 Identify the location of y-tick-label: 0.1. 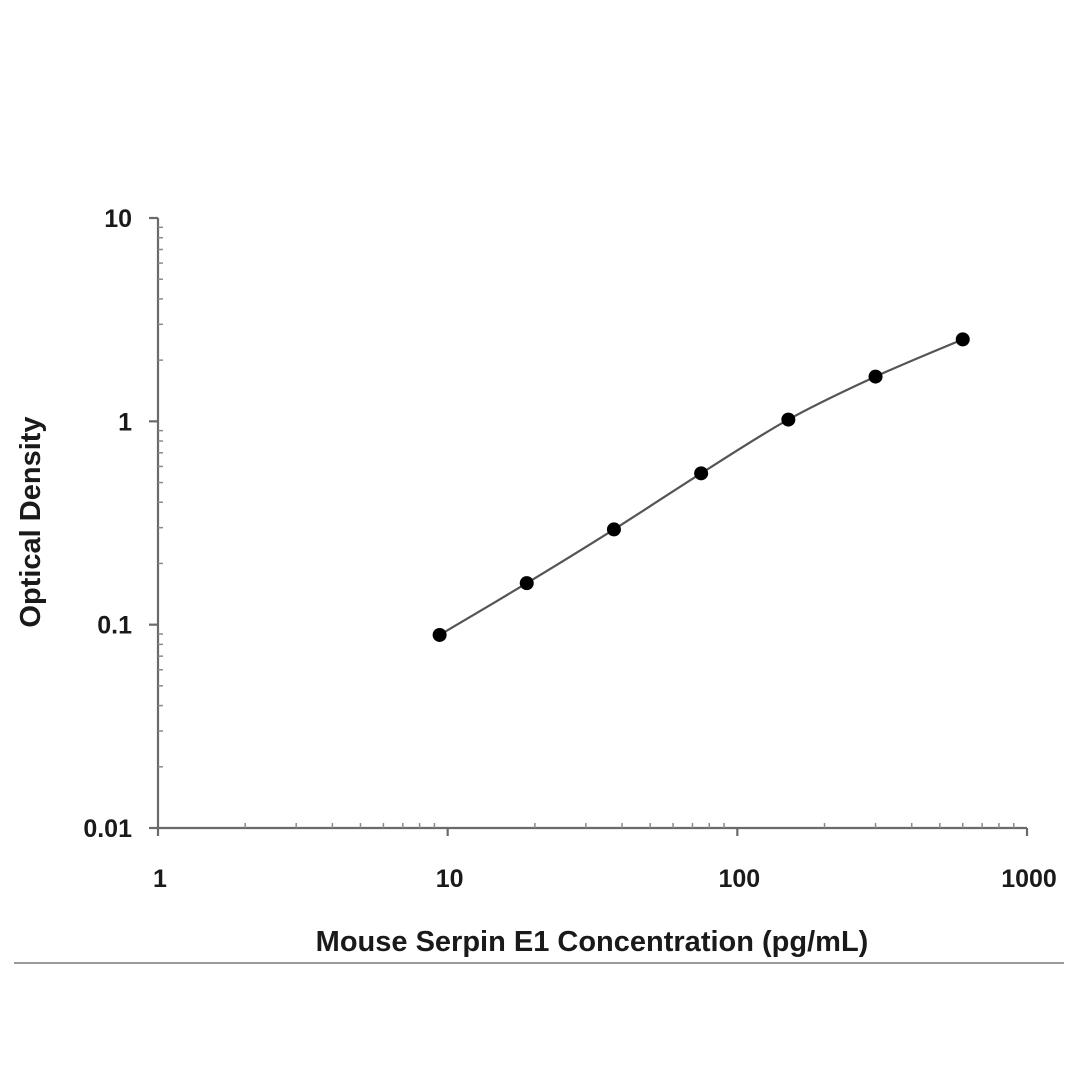
(114, 626).